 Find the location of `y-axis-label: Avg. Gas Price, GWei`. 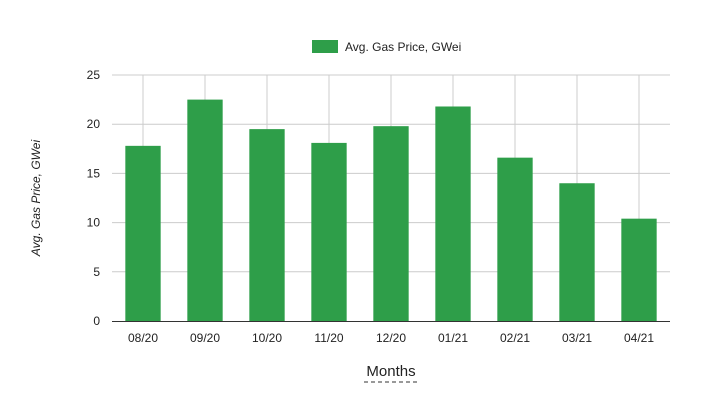

y-axis-label: Avg. Gas Price, GWei is located at coordinates (36, 199).